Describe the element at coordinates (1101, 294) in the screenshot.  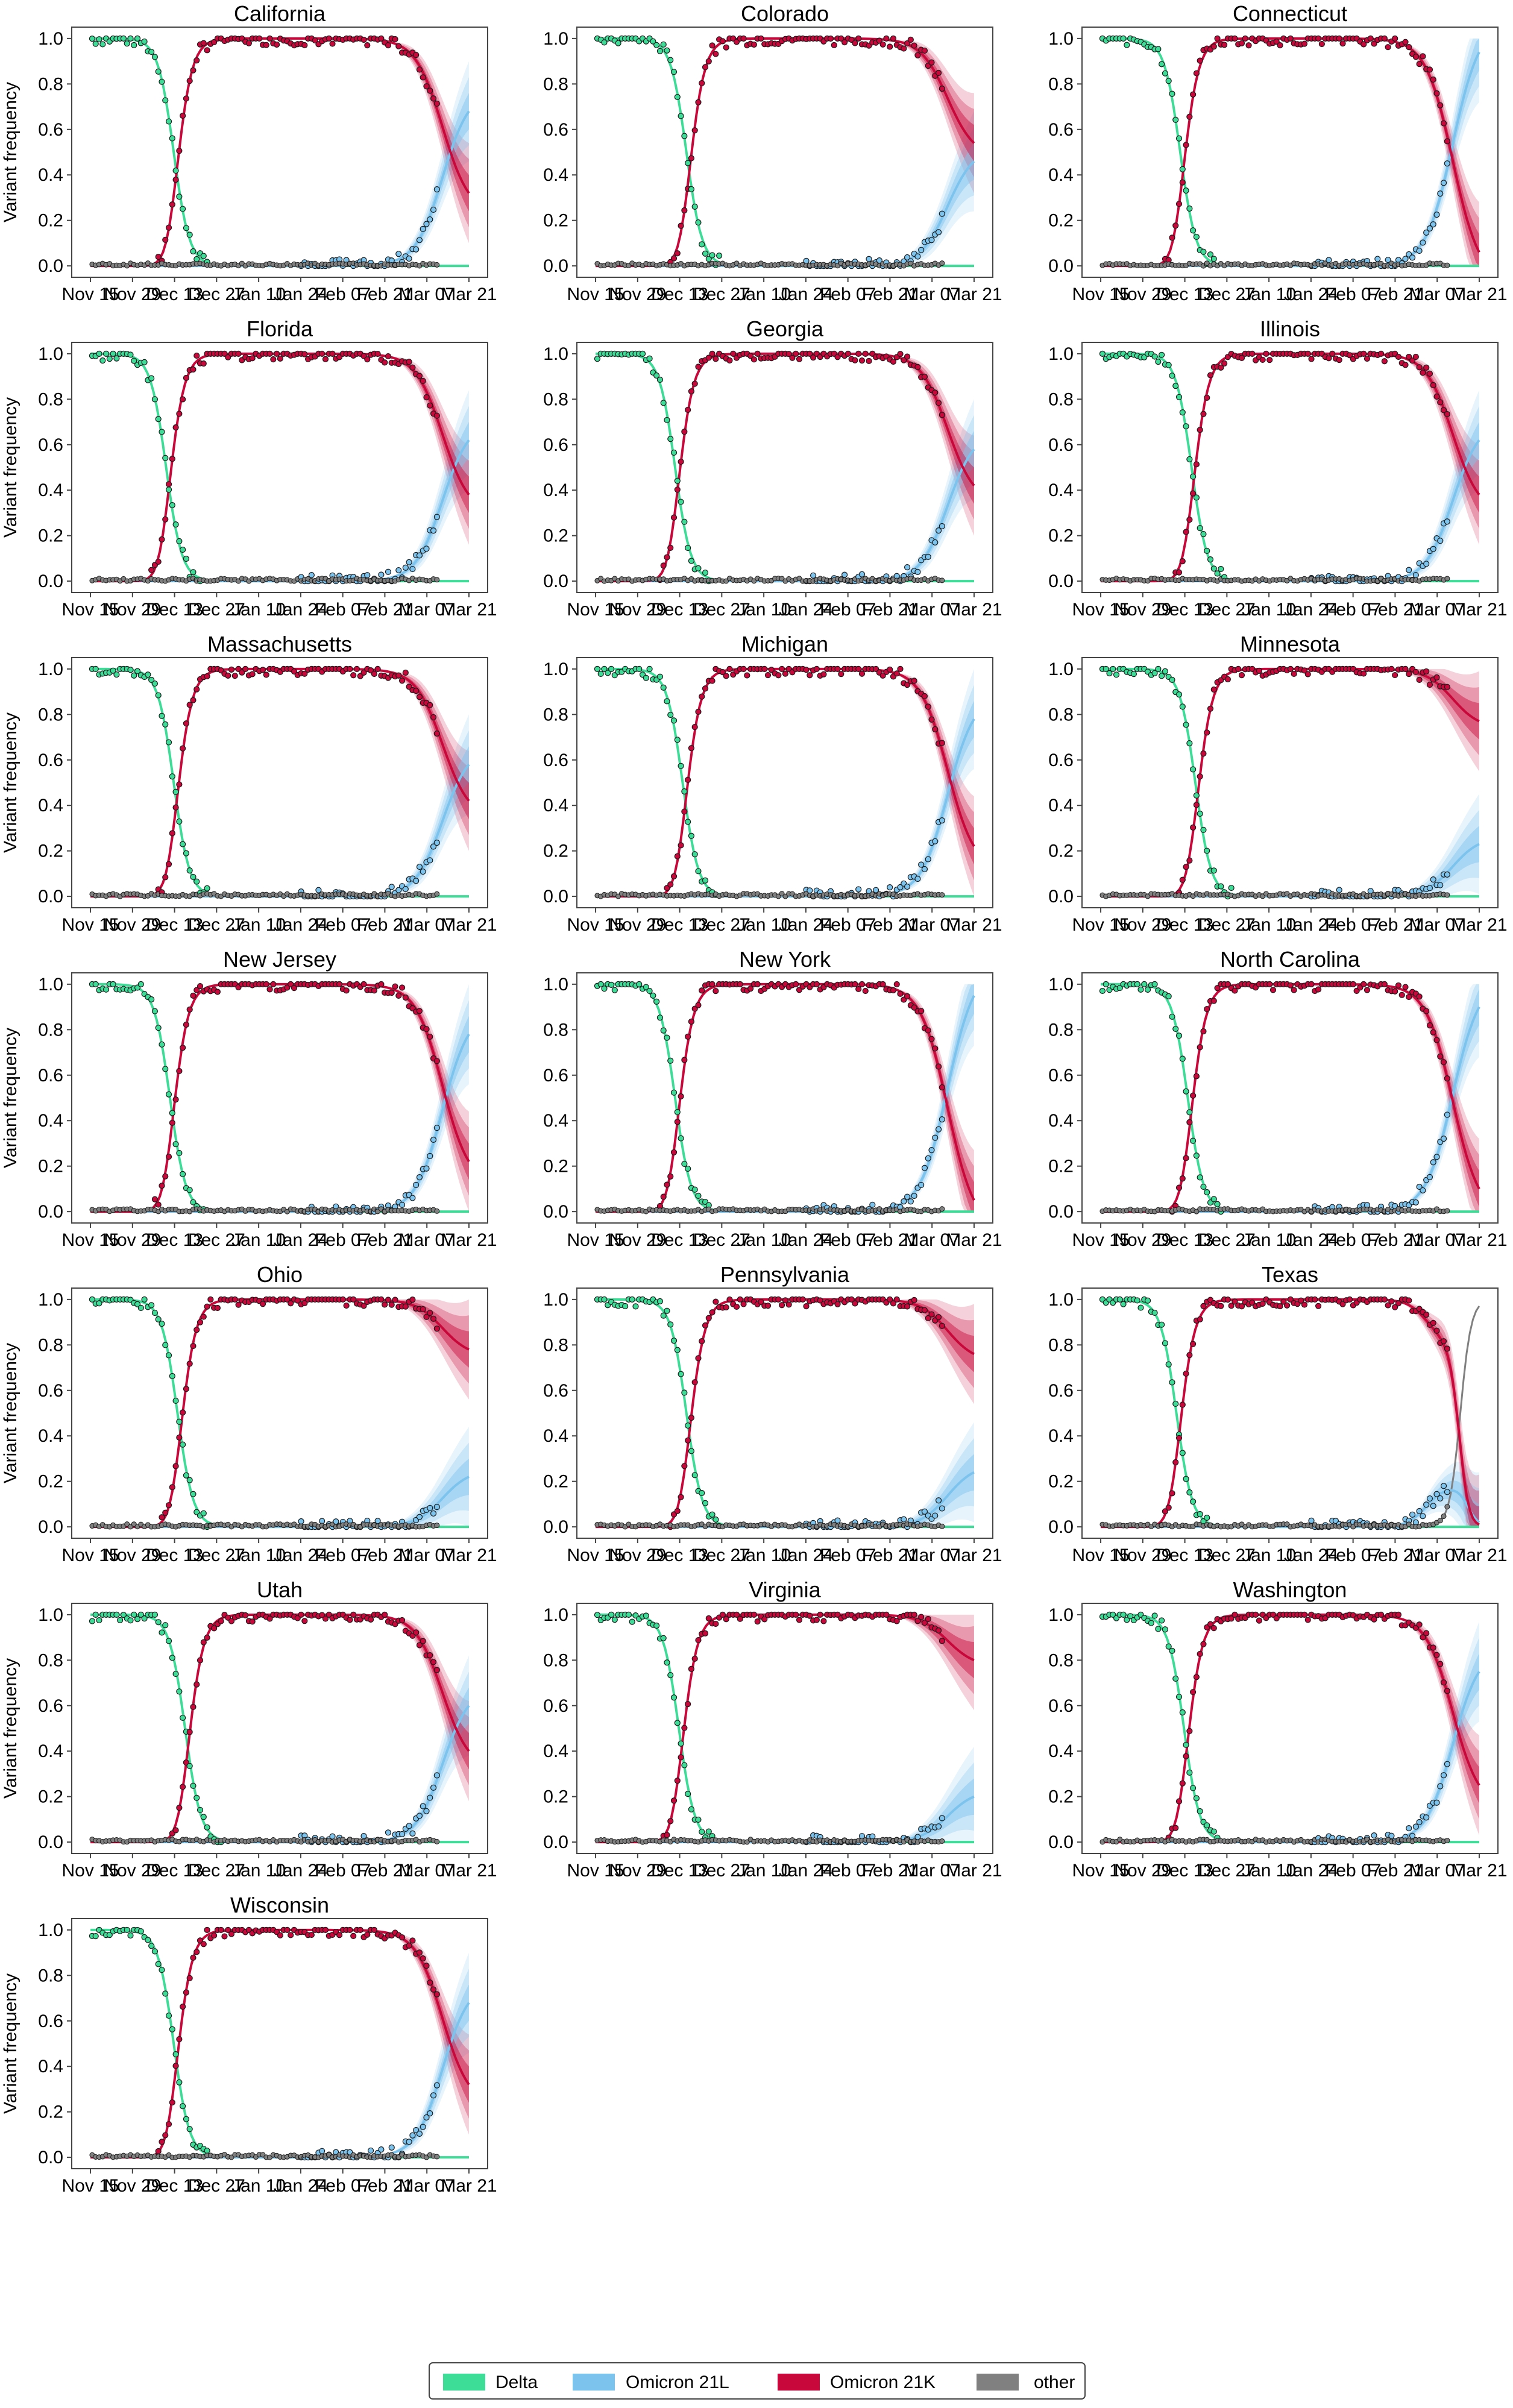
I see `x-tick-label: Nov 15` at that location.